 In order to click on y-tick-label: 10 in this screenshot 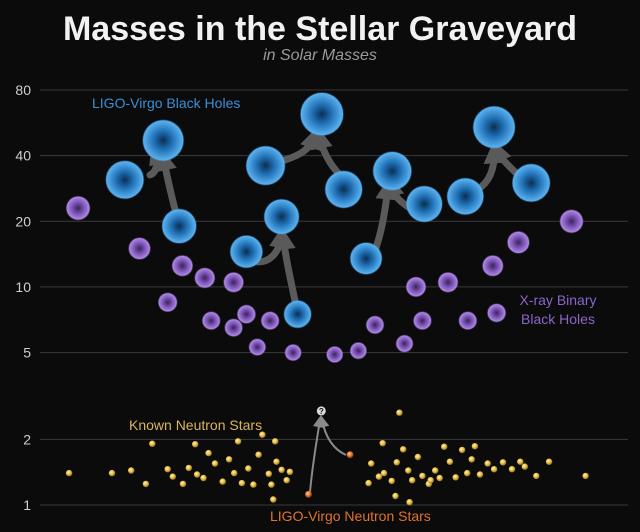, I will do `click(23, 287)`.